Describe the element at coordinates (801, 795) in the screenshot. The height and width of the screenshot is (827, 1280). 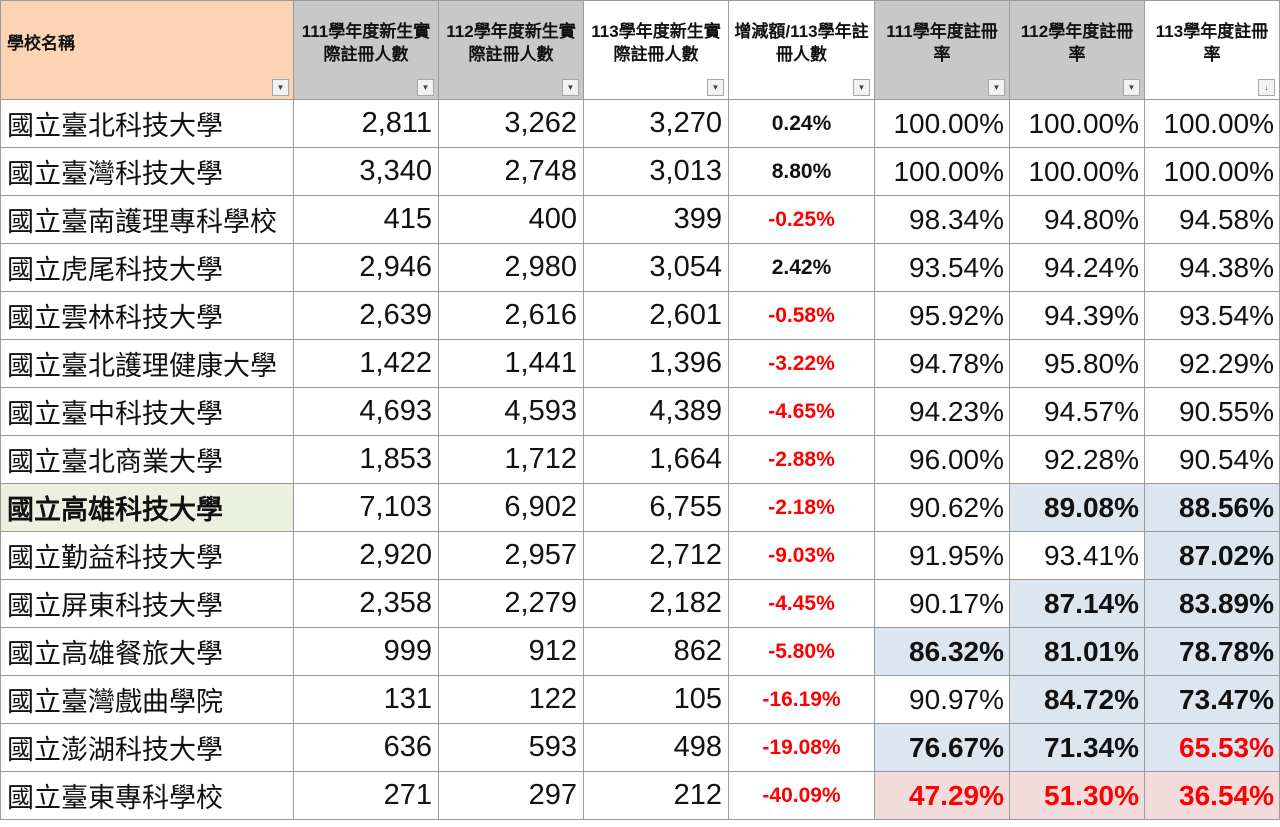
I see `cell-delta: -40.09%` at that location.